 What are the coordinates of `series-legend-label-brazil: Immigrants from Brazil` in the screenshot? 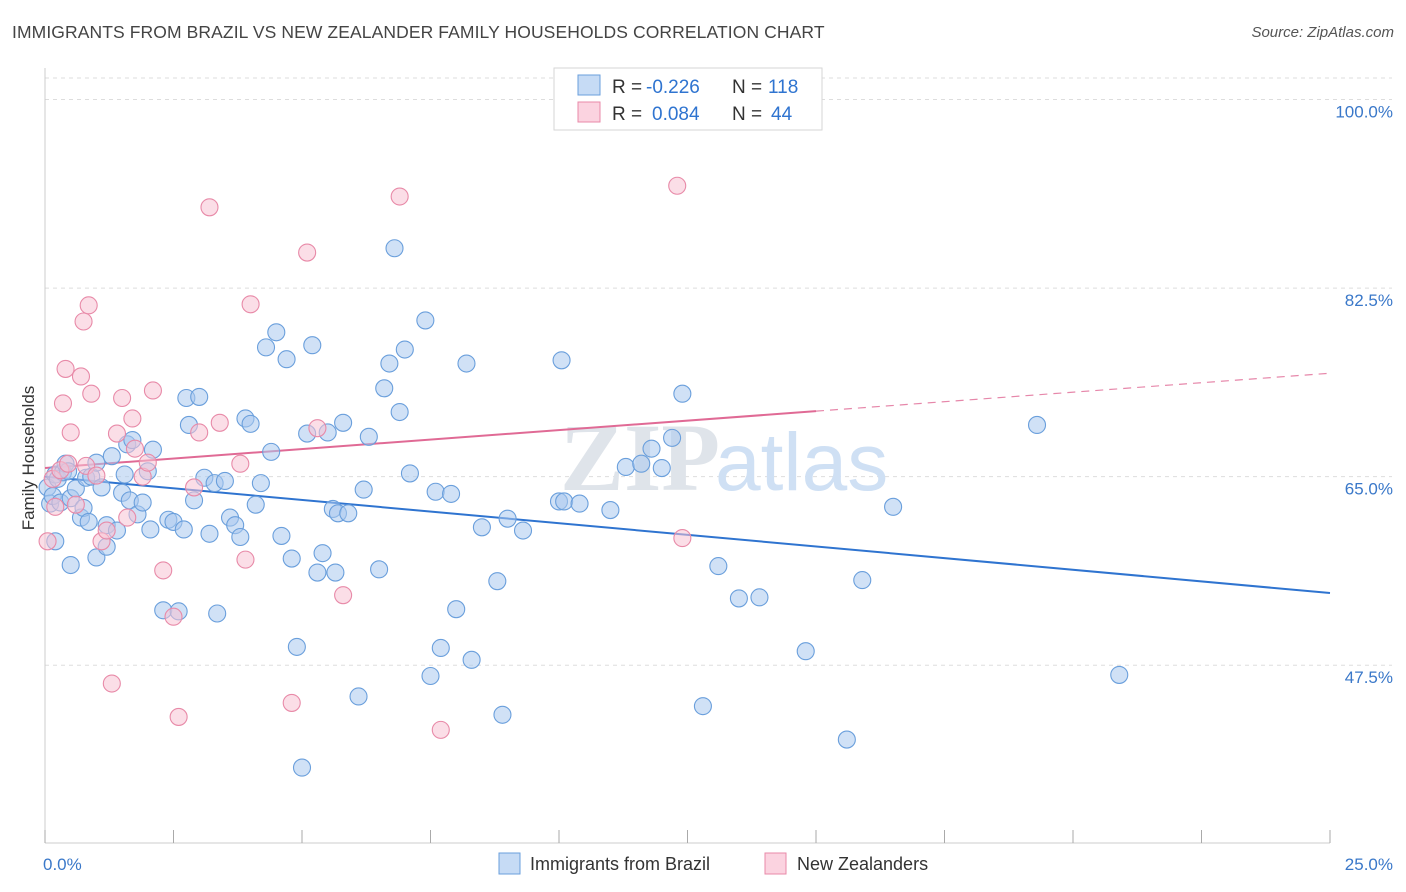 It's located at (620, 864).